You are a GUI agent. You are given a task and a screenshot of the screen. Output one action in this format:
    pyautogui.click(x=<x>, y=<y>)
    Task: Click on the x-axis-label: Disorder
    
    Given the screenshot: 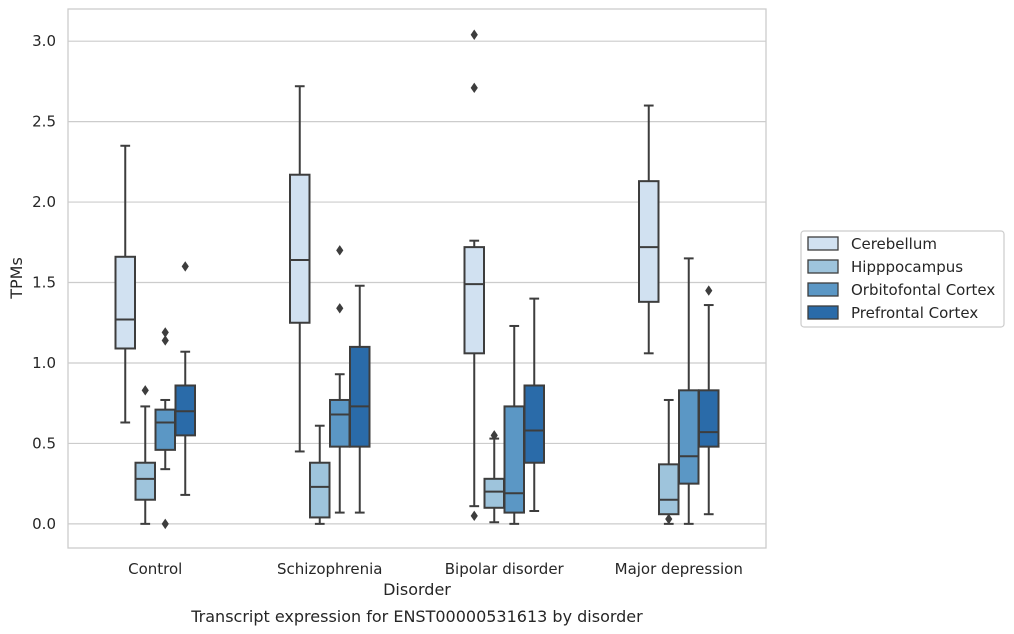 What is the action you would take?
    pyautogui.click(x=417, y=589)
    